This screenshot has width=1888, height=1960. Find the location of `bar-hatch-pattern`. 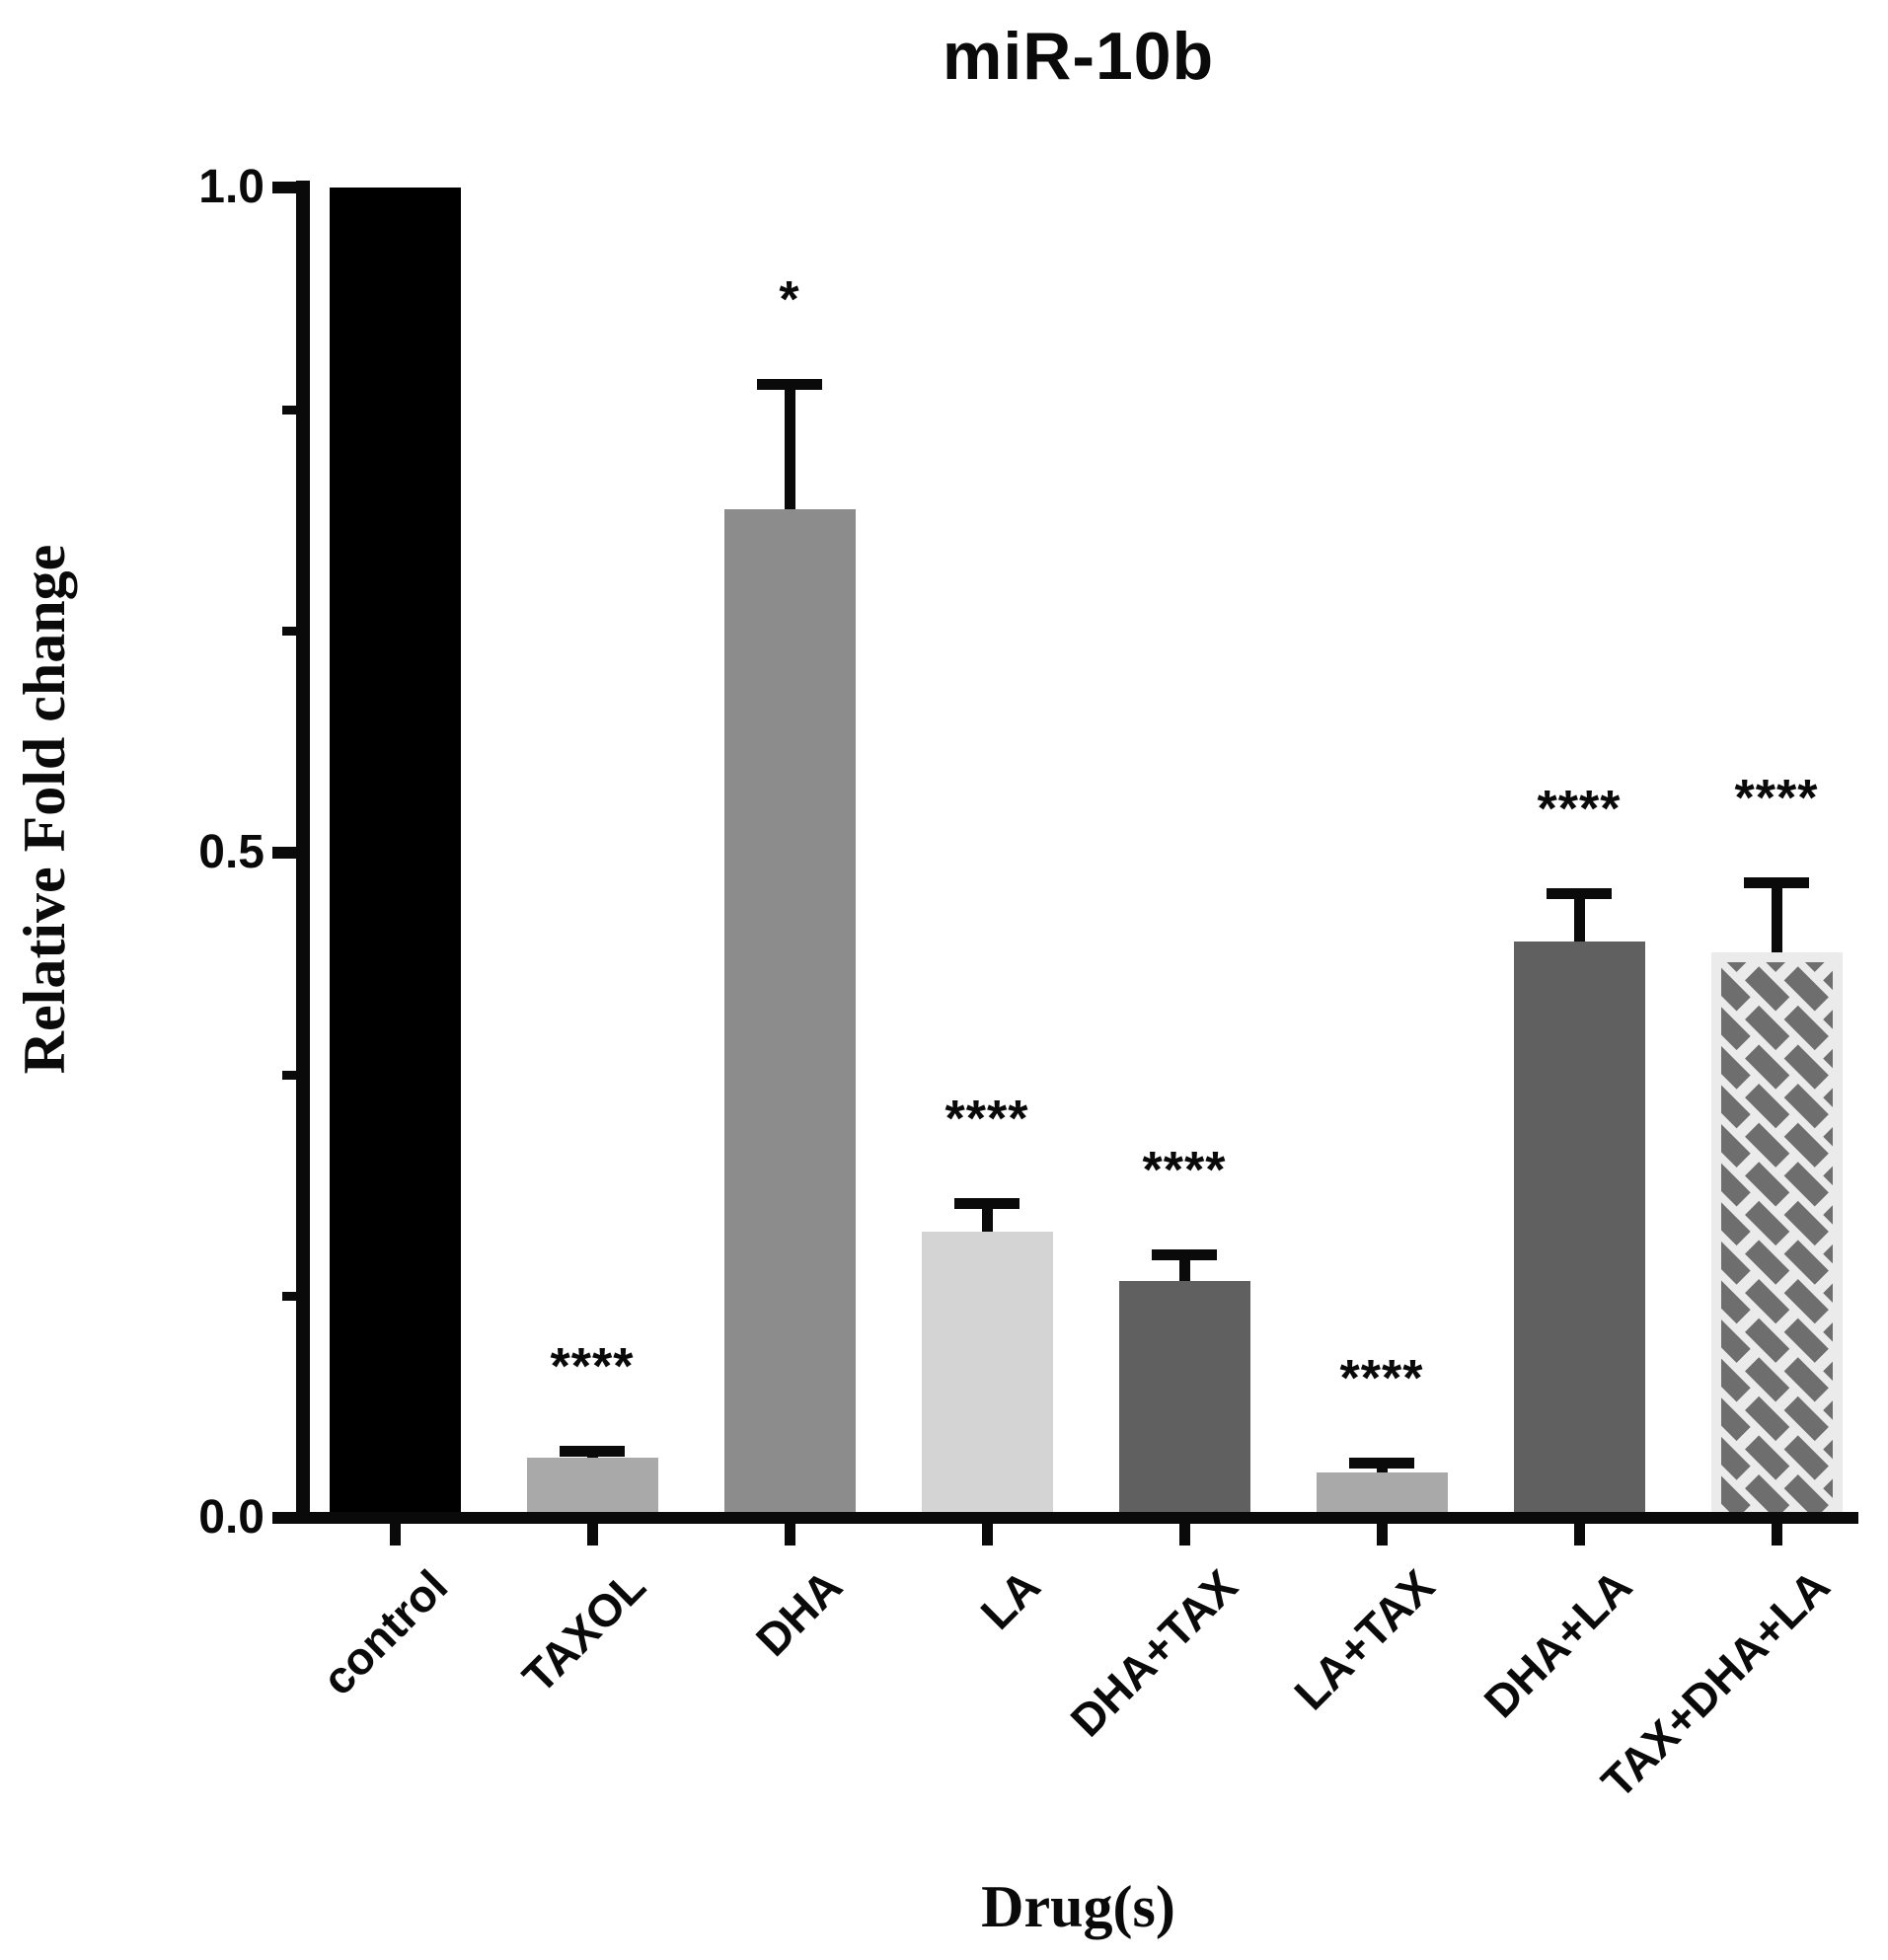

bar-hatch-pattern is located at coordinates (1776, 1237).